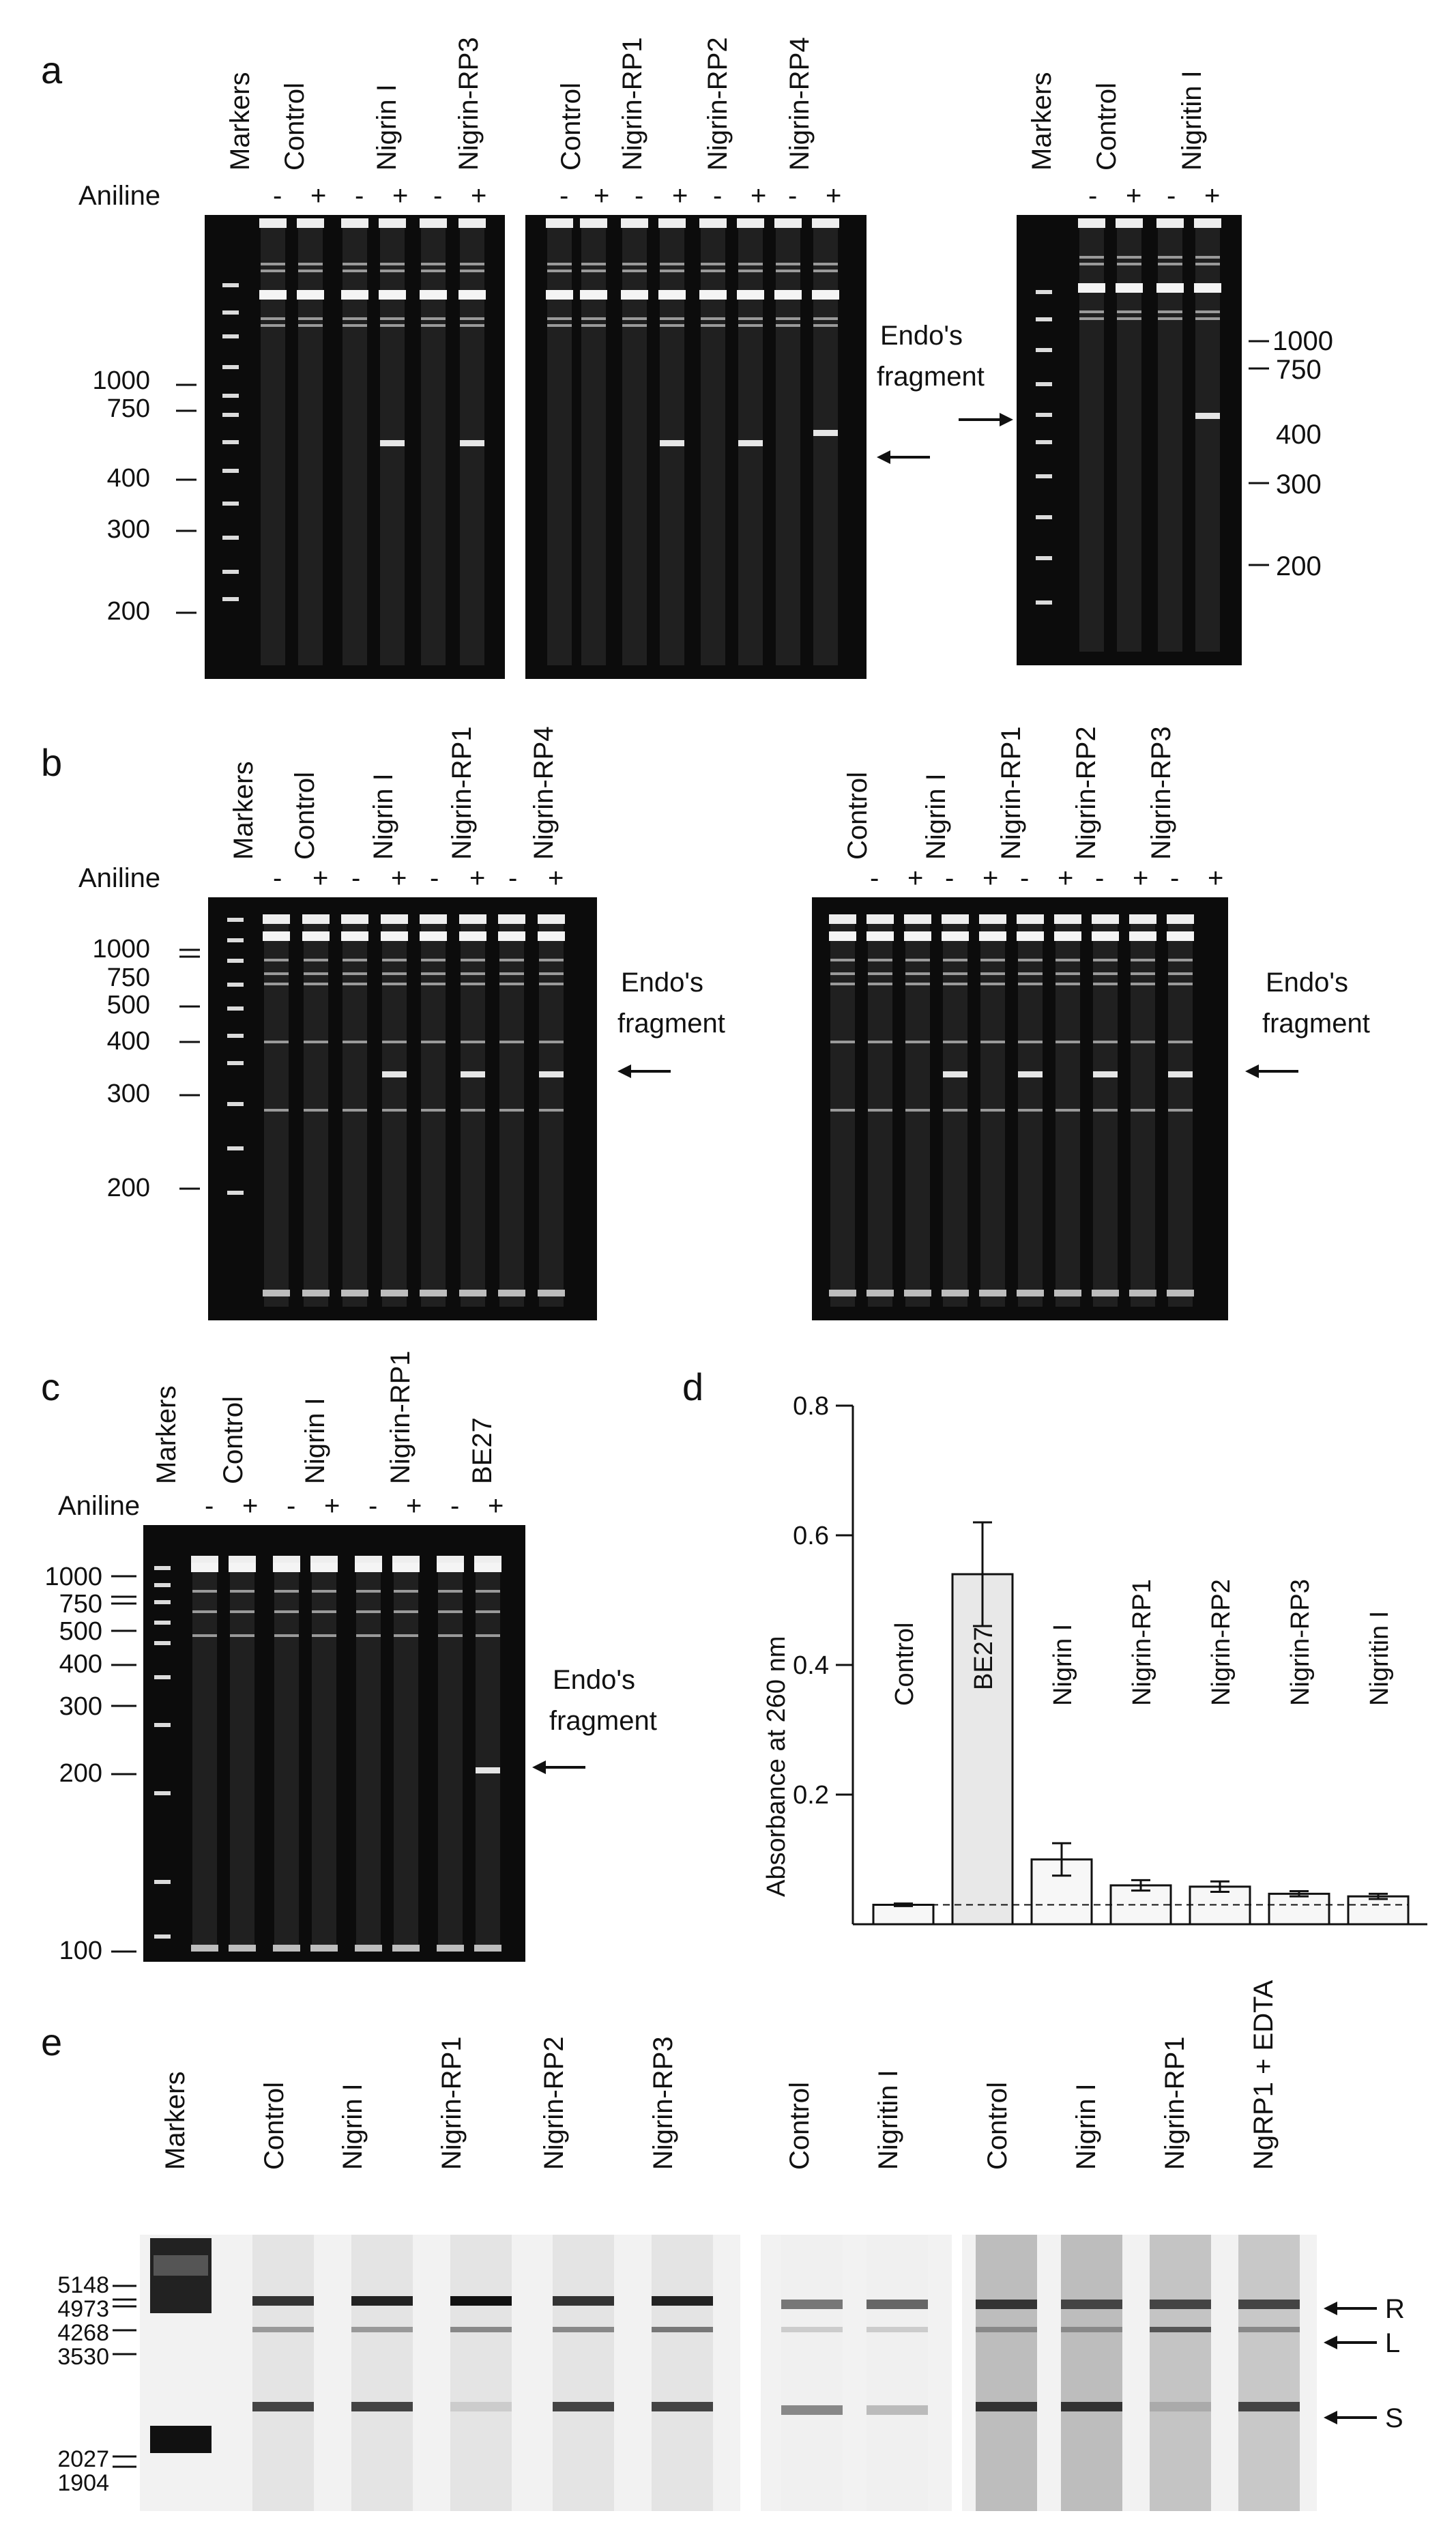 The image size is (1456, 2537). I want to click on lane-label: Nigritin I, so click(1192, 120).